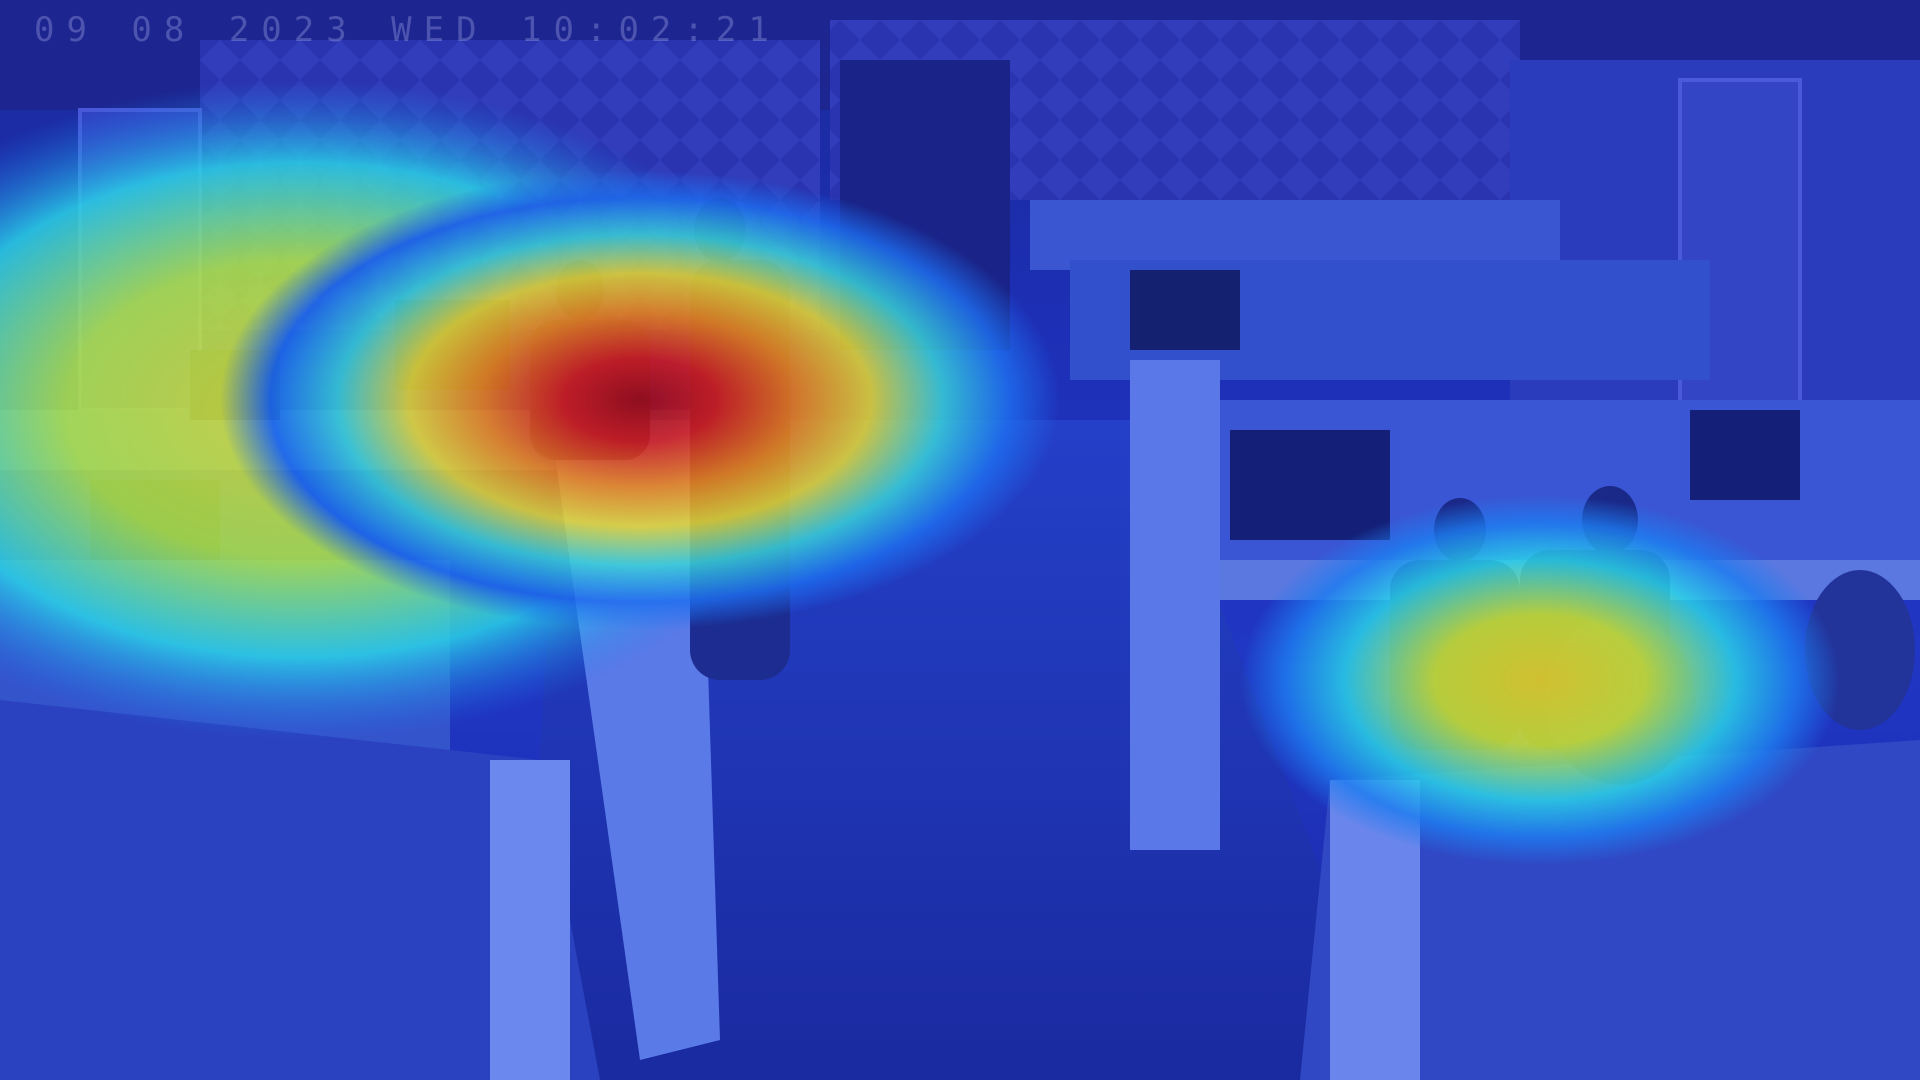  I want to click on heatmap-hotspot-right, so click(1540, 680).